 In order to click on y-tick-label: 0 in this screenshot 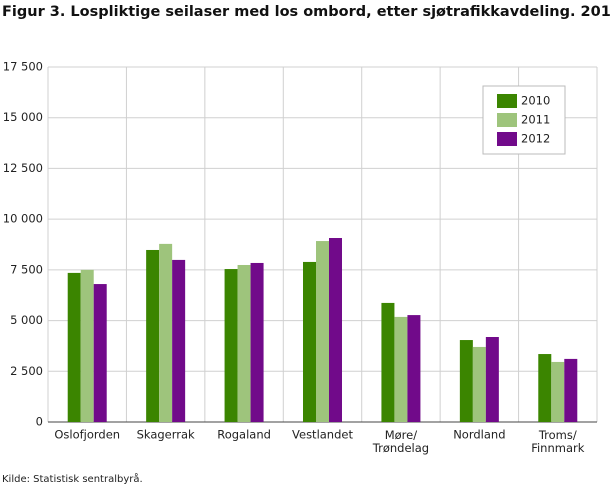, I will do `click(39, 422)`.